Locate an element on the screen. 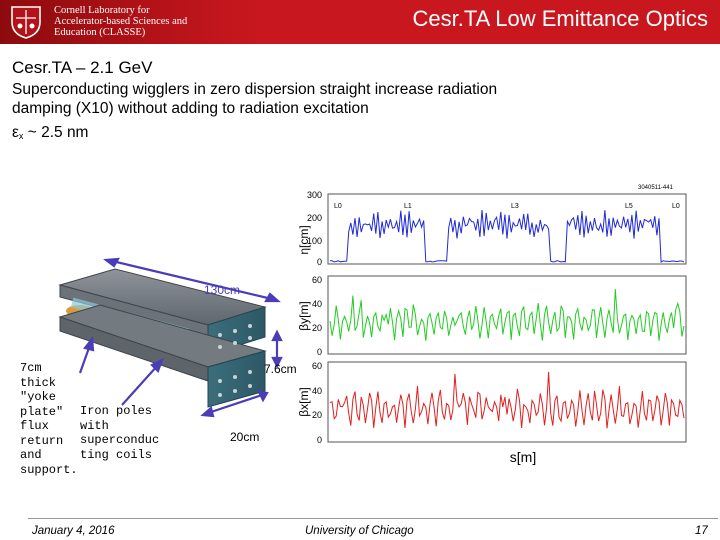 This screenshot has height=540, width=720. marker-L5: L5 is located at coordinates (629, 206).